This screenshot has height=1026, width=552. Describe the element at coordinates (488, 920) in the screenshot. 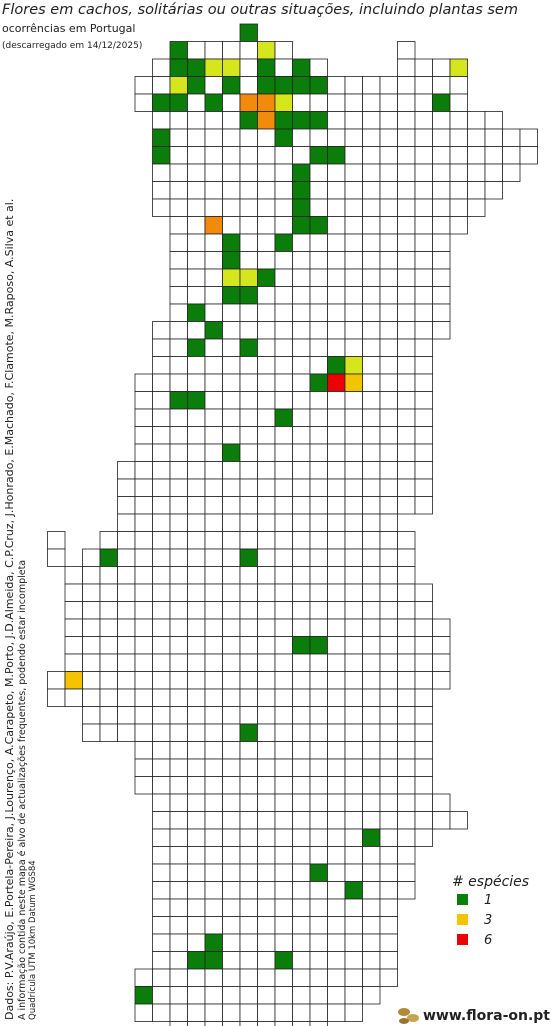

I see `legend-label: 3` at that location.